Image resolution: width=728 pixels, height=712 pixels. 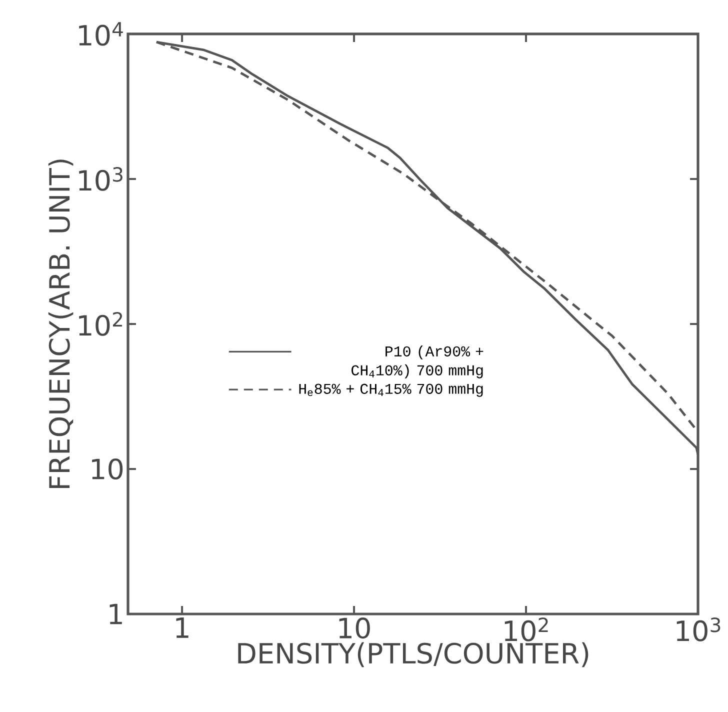 I want to click on y-tick-label: 10$^{4}$, so click(x=101, y=34).